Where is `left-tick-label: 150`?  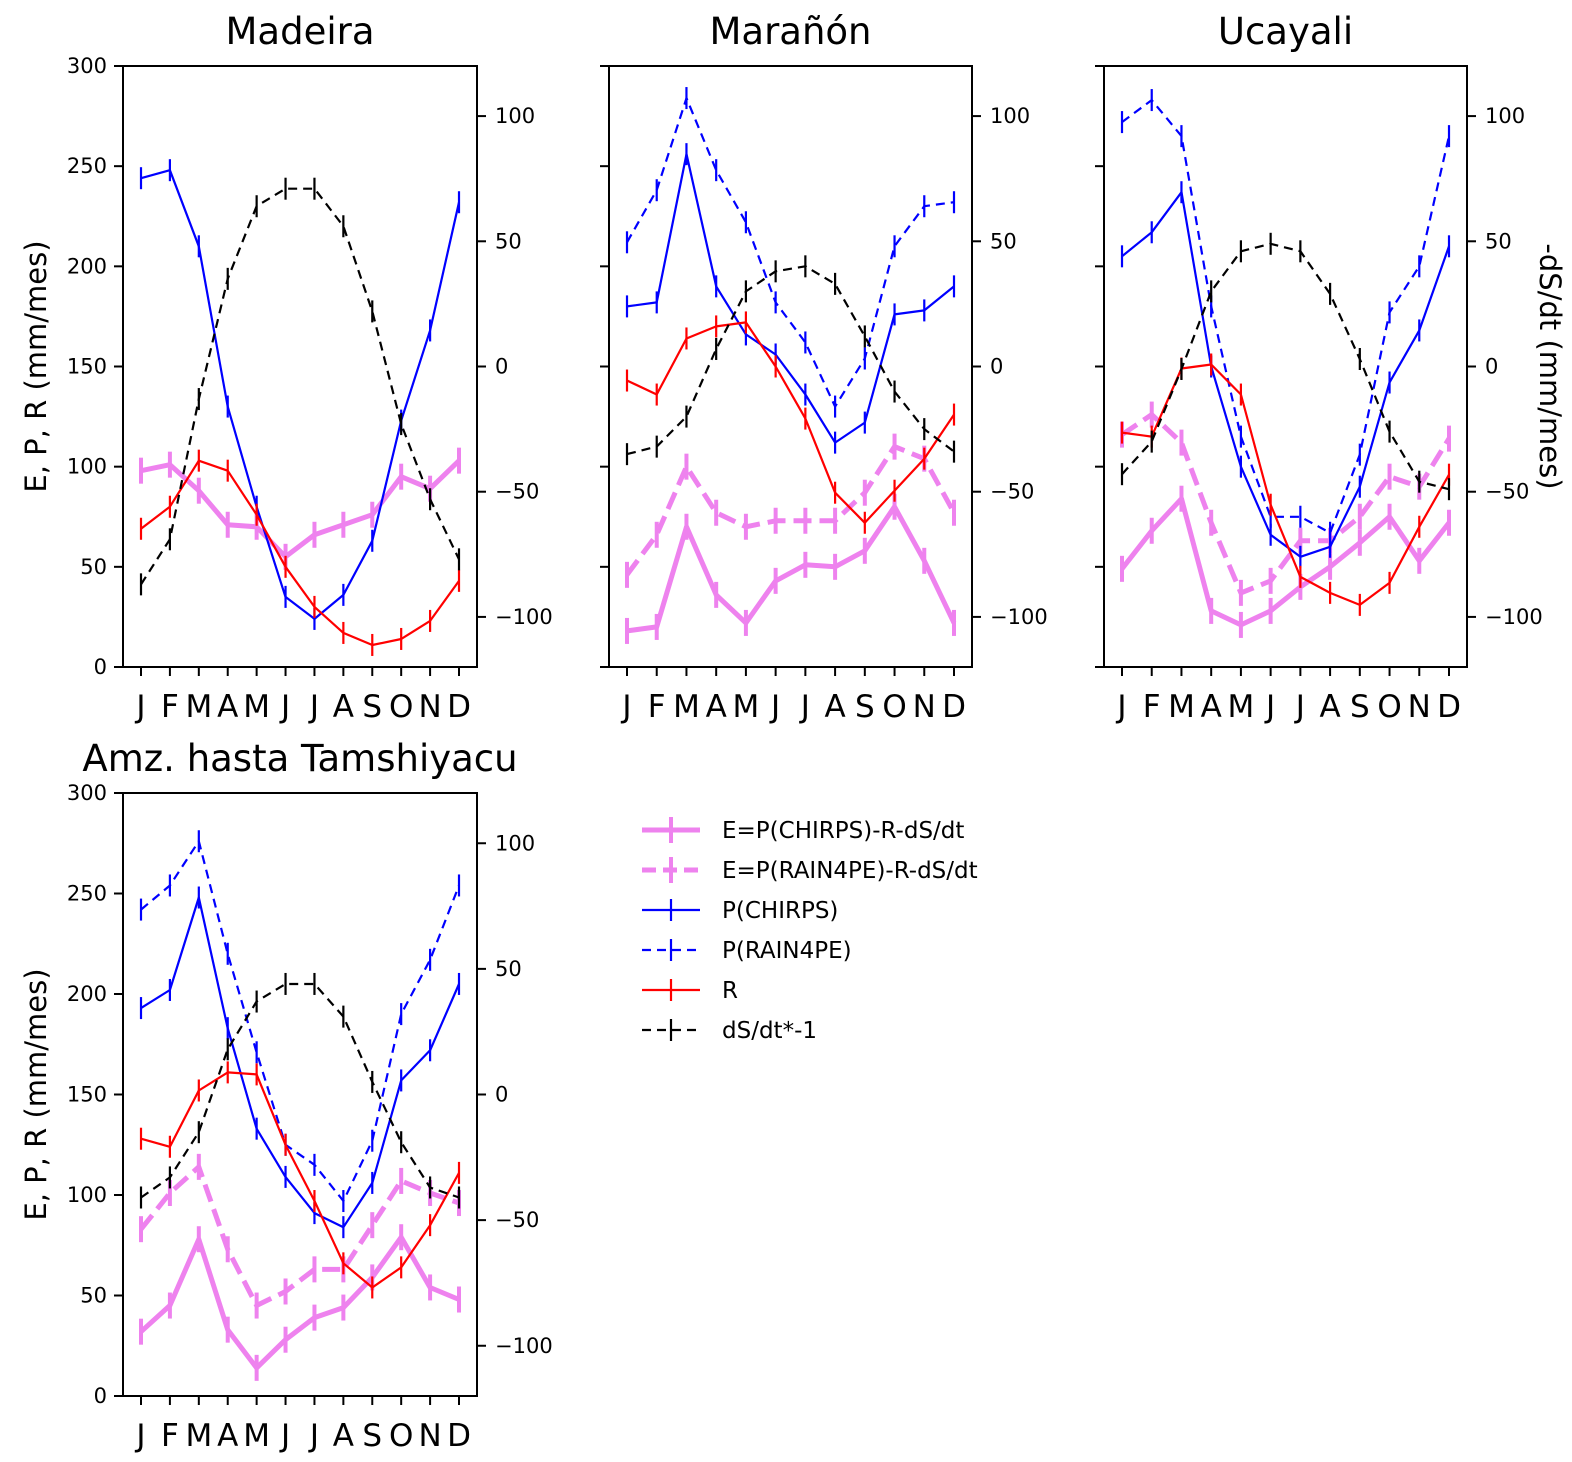
left-tick-label: 150 is located at coordinates (87, 367).